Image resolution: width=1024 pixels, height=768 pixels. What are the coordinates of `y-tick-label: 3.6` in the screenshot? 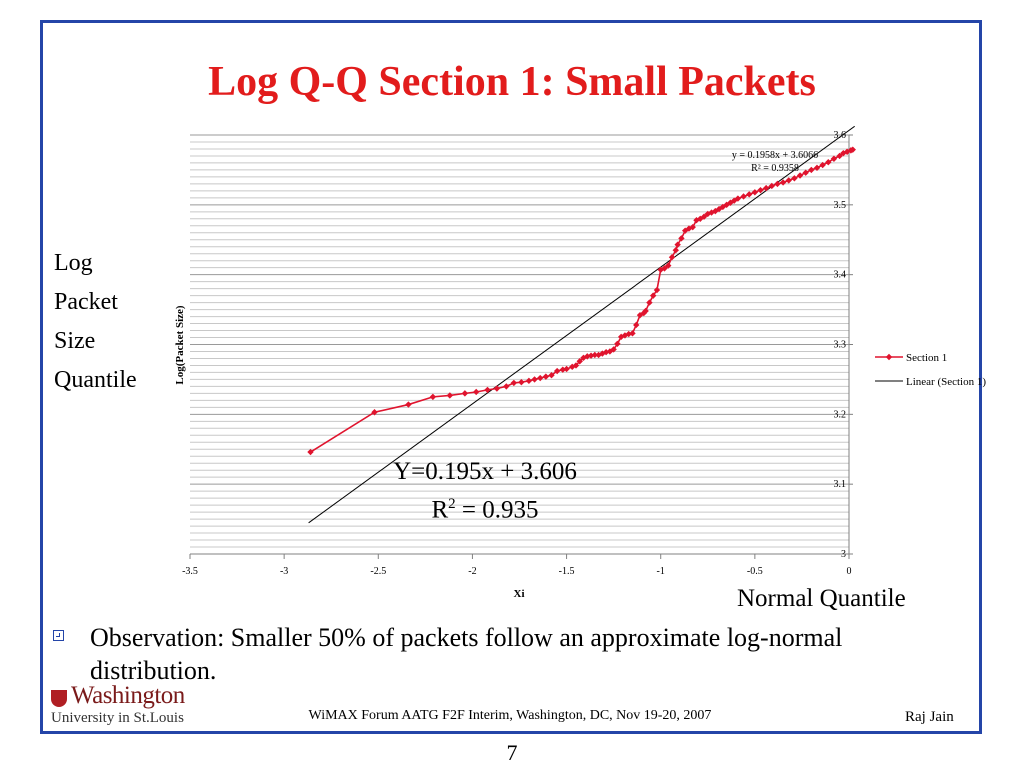 It's located at (840, 135).